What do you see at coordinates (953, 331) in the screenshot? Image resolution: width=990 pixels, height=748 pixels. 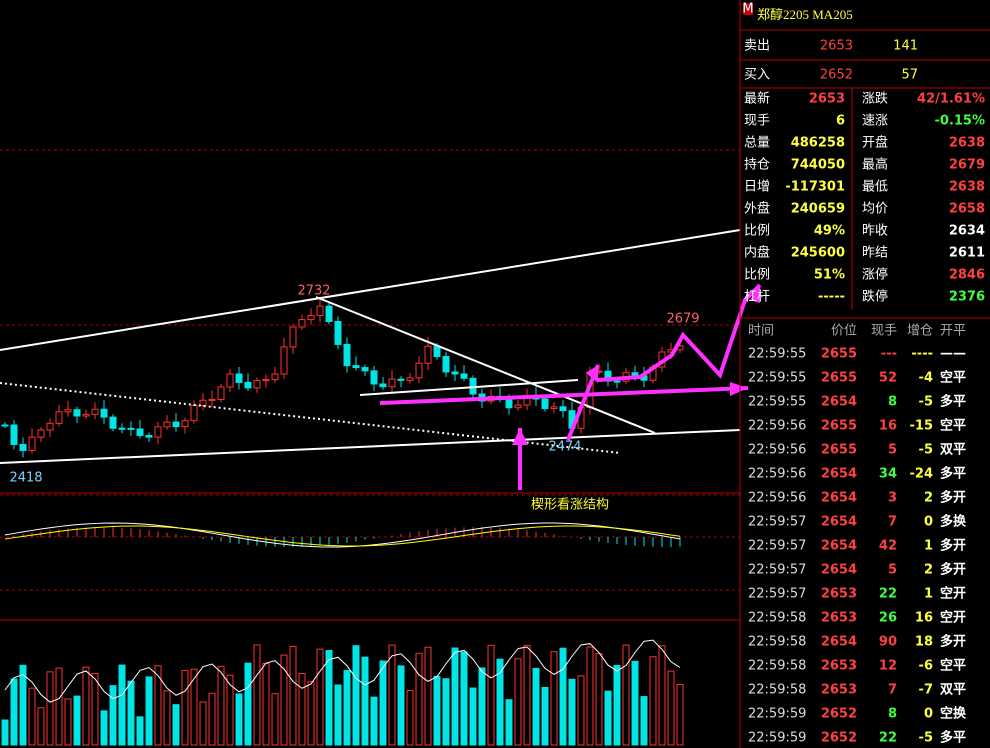 I see `tick-header: 开平` at bounding box center [953, 331].